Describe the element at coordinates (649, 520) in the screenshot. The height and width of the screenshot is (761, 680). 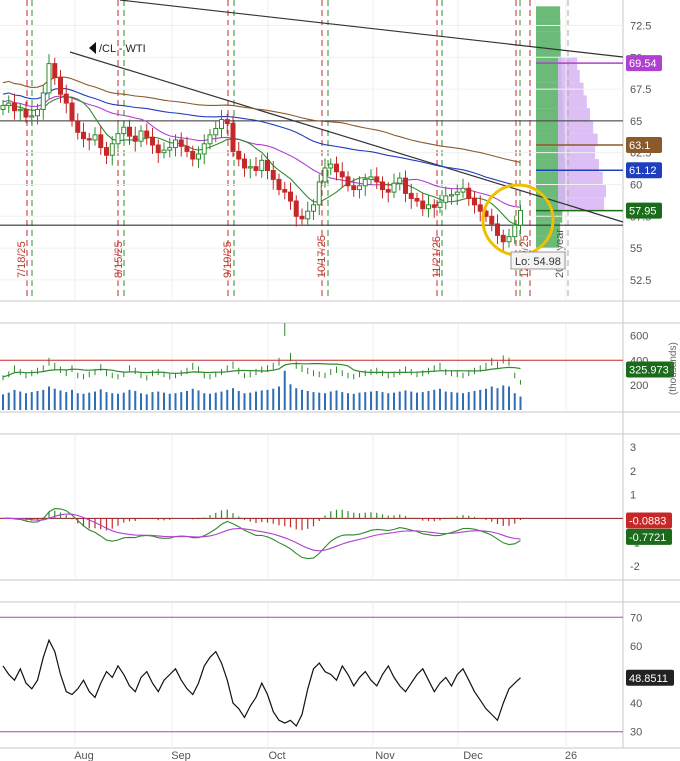
I see `macd-badge` at that location.